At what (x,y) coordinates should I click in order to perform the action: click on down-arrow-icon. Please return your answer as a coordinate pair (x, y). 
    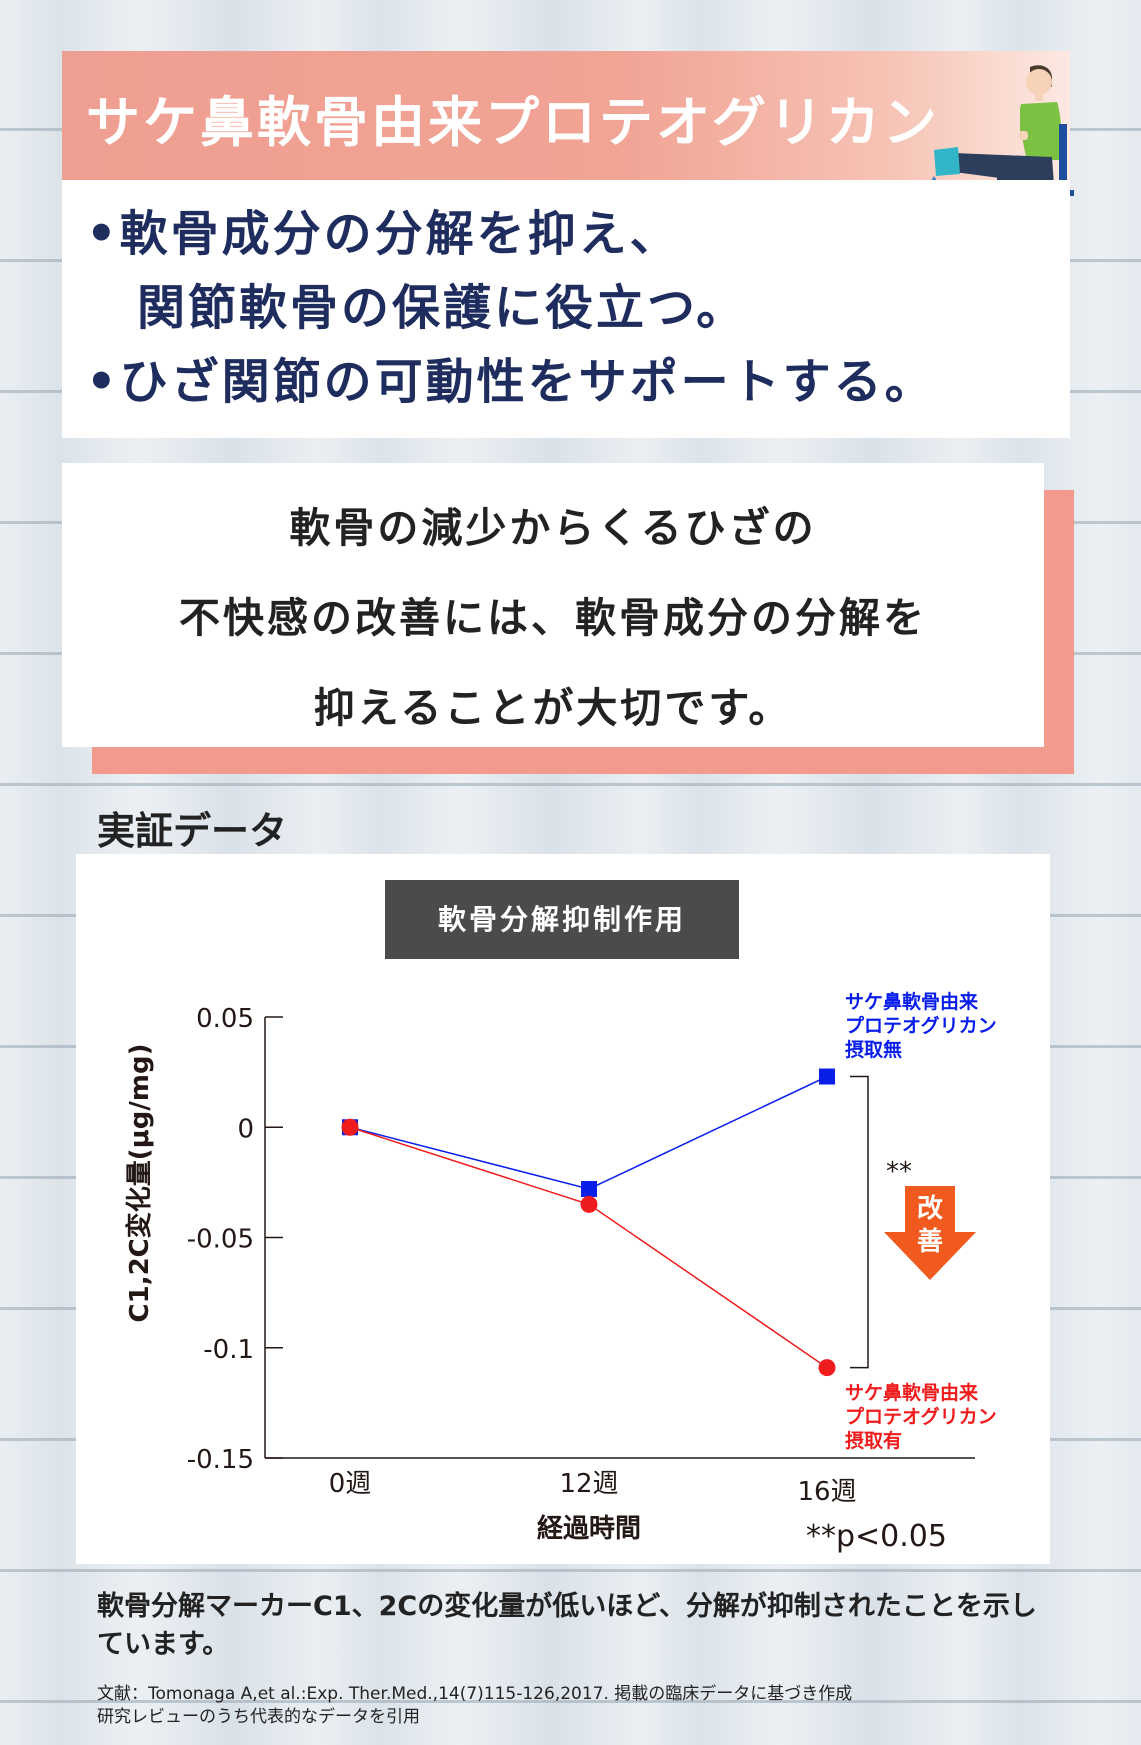
    Looking at the image, I should click on (930, 1233).